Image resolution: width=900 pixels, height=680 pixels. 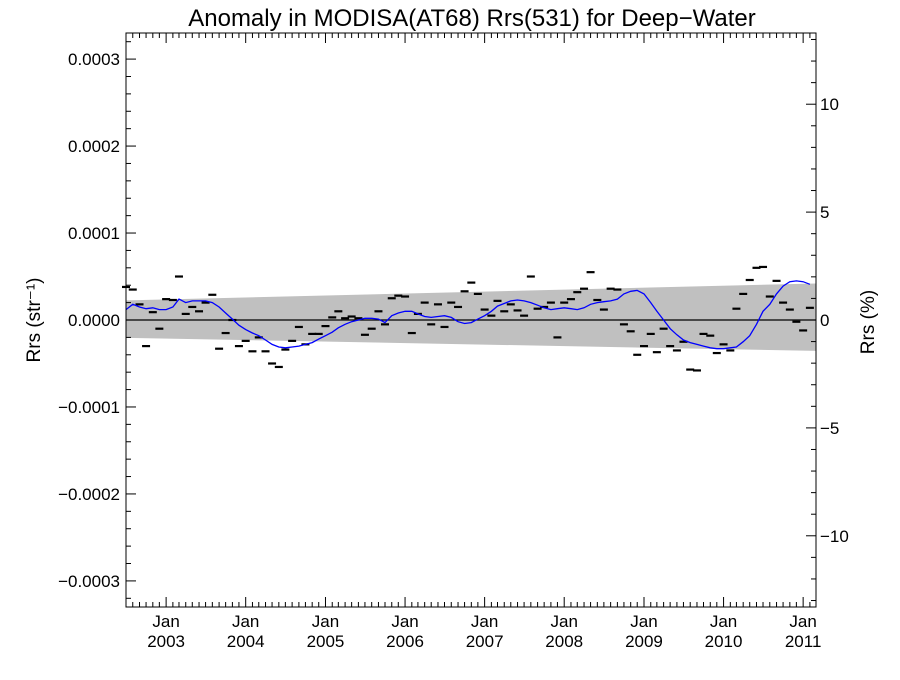 I want to click on x-tick-label-year: 2007, so click(x=485, y=641).